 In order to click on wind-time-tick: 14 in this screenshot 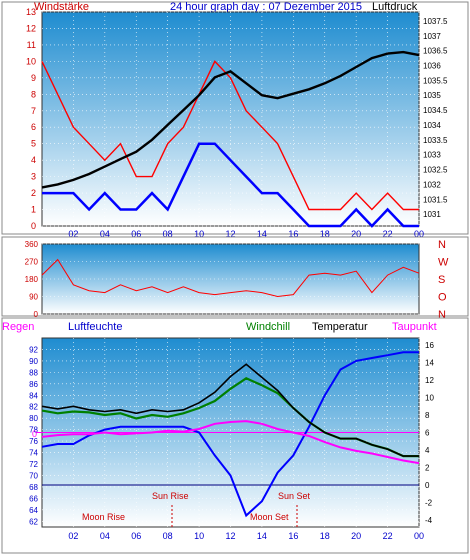, I will do `click(262, 234)`.